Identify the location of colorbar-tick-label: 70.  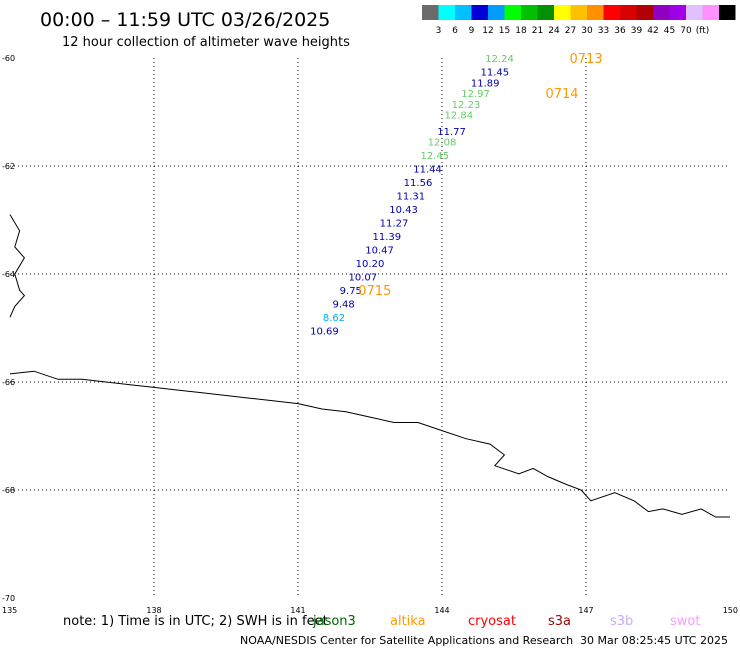
(686, 31).